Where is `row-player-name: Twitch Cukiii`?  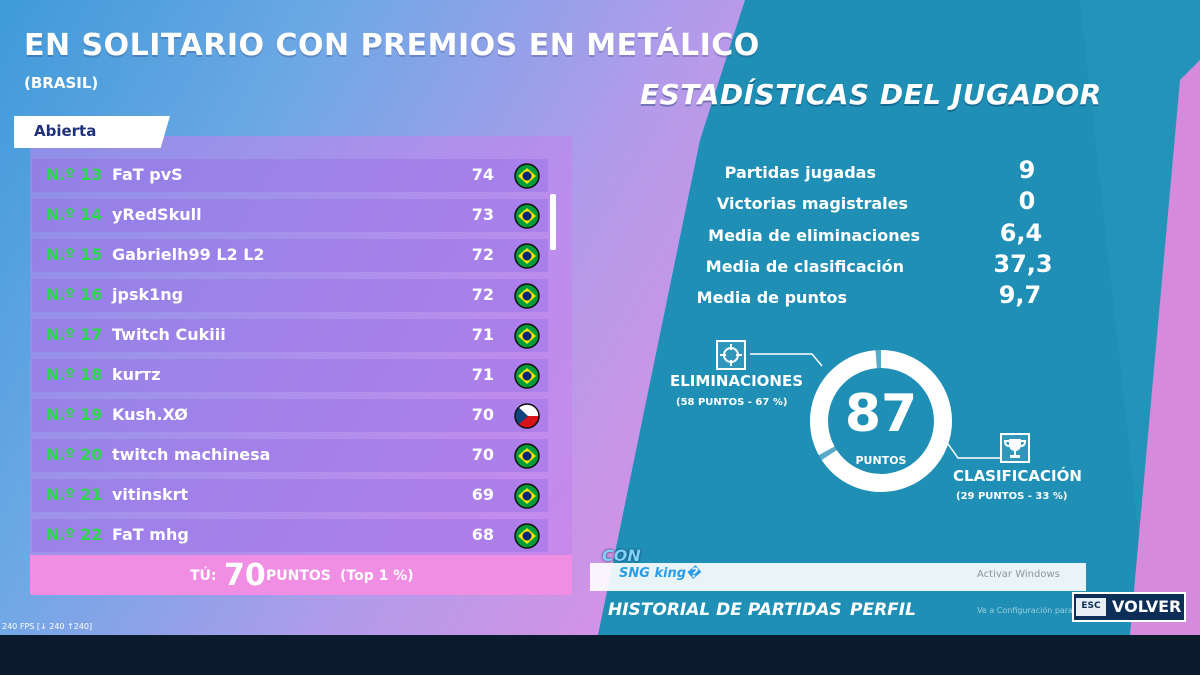 row-player-name: Twitch Cukiii is located at coordinates (169, 334).